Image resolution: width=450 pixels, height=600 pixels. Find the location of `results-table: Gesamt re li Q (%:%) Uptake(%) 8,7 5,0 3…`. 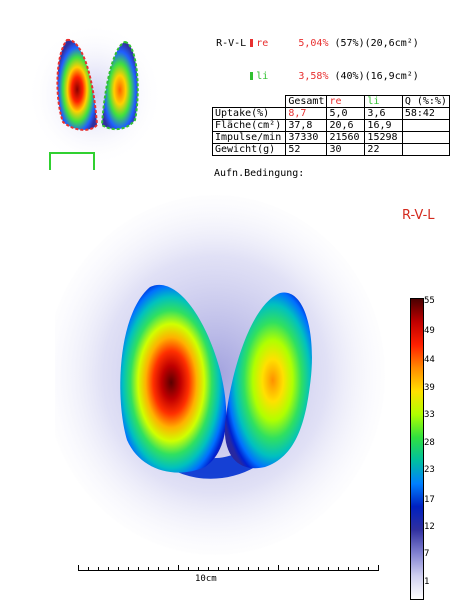

results-table: Gesamt re li Q (%:%) Uptake(%) 8,7 5,0 3… is located at coordinates (330, 125).